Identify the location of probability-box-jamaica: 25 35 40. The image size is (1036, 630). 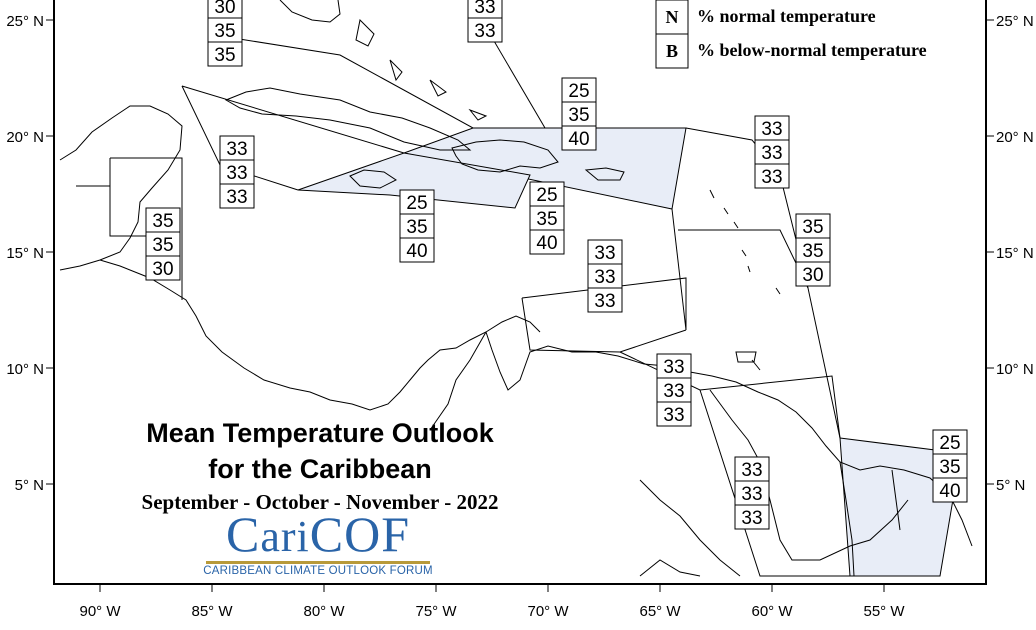
(417, 226).